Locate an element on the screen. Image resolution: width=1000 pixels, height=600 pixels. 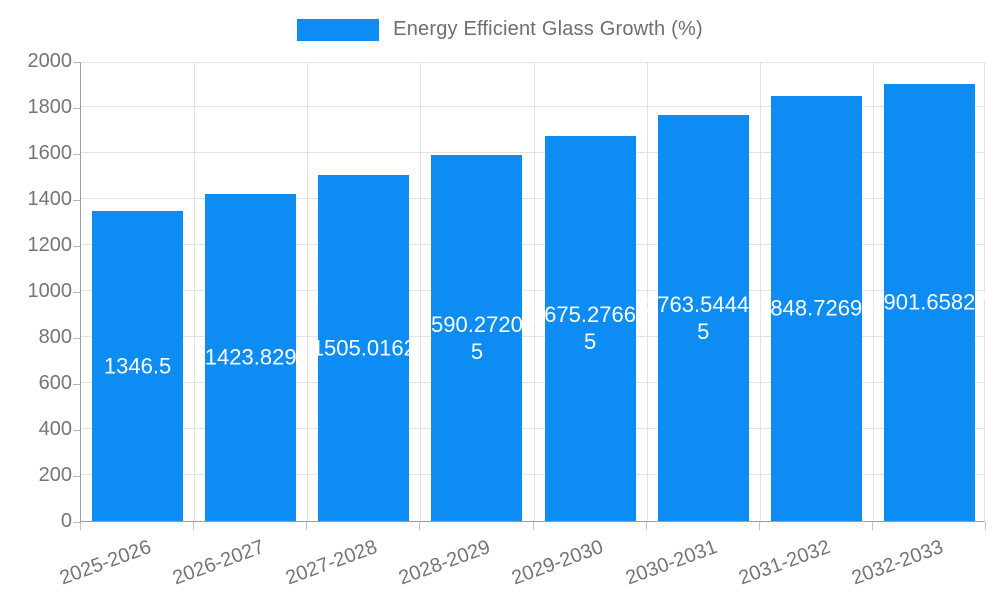
bar-value-label: 1423.829 is located at coordinates (250, 357).